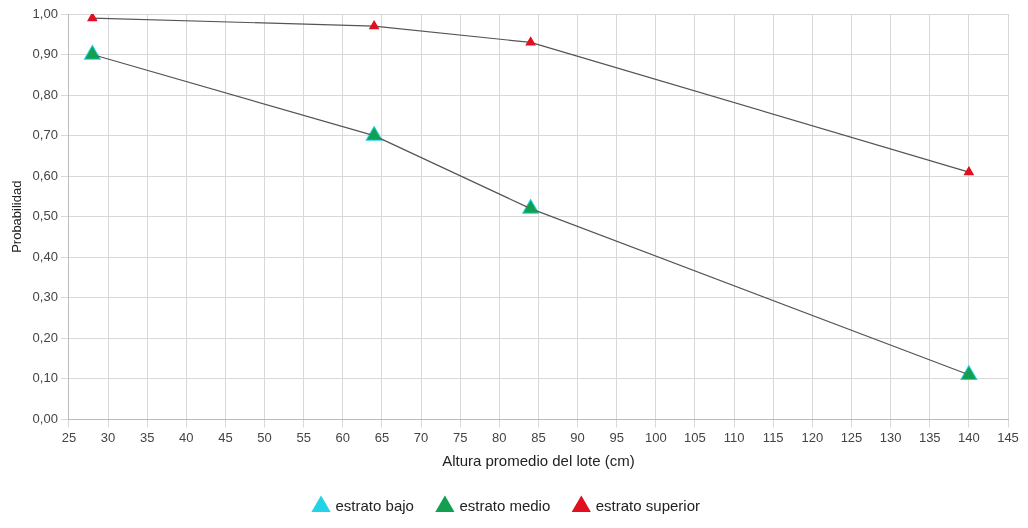 The width and height of the screenshot is (1028, 528). Describe the element at coordinates (45, 94) in the screenshot. I see `y-tick-label: 0,80` at that location.